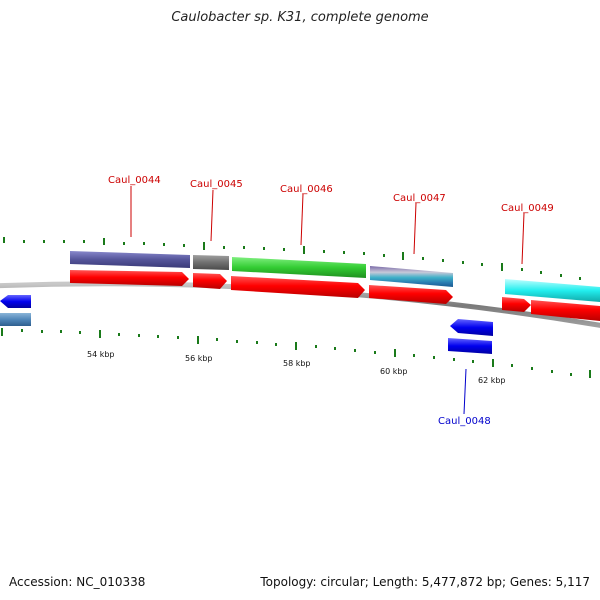 This screenshot has height=600, width=600. Describe the element at coordinates (199, 358) in the screenshot. I see `scale-label-56kbp: 56 kbp` at that location.